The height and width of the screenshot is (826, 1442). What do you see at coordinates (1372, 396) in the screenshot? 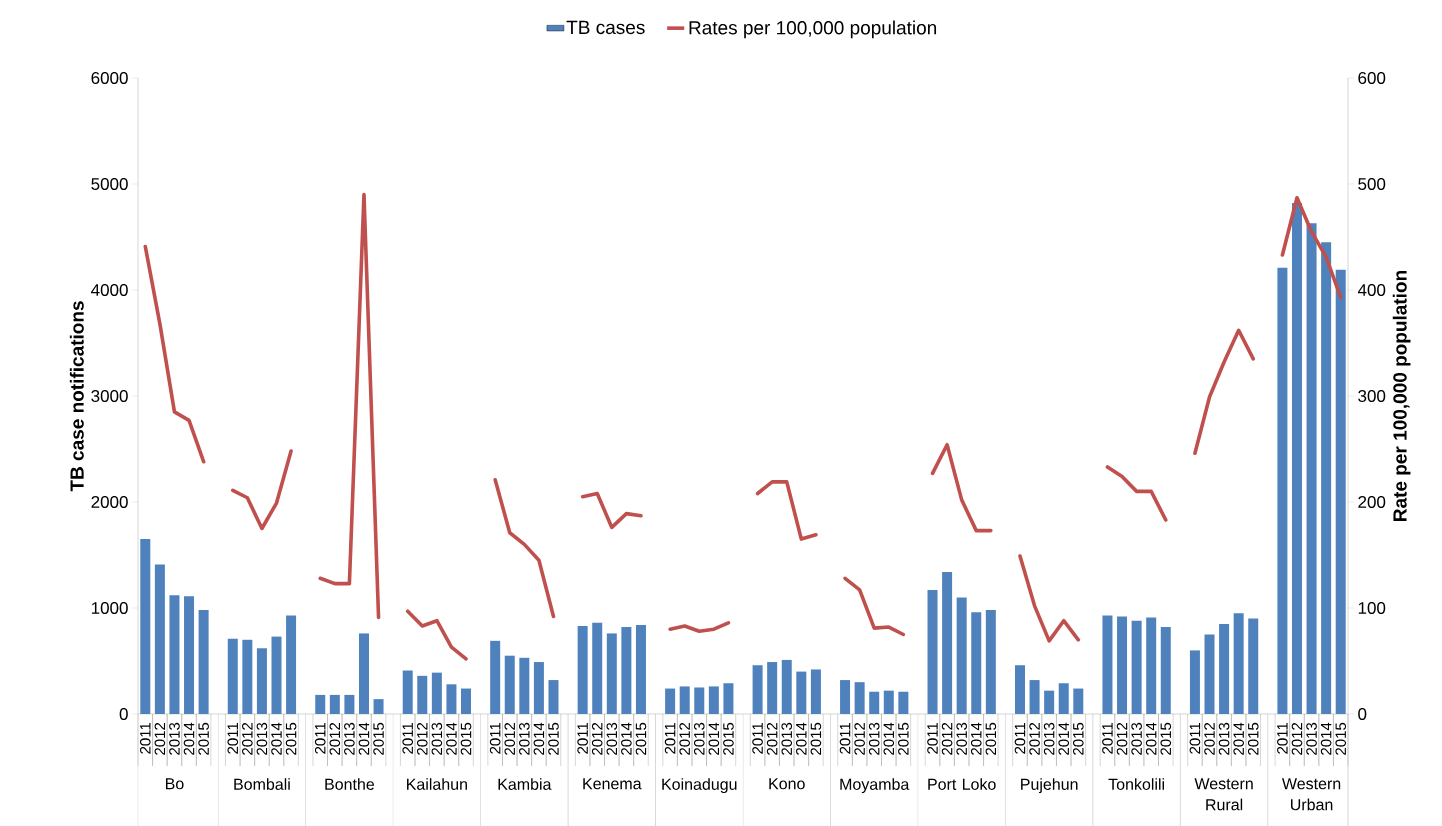
I see `y2-tick-label: 300` at bounding box center [1372, 396].